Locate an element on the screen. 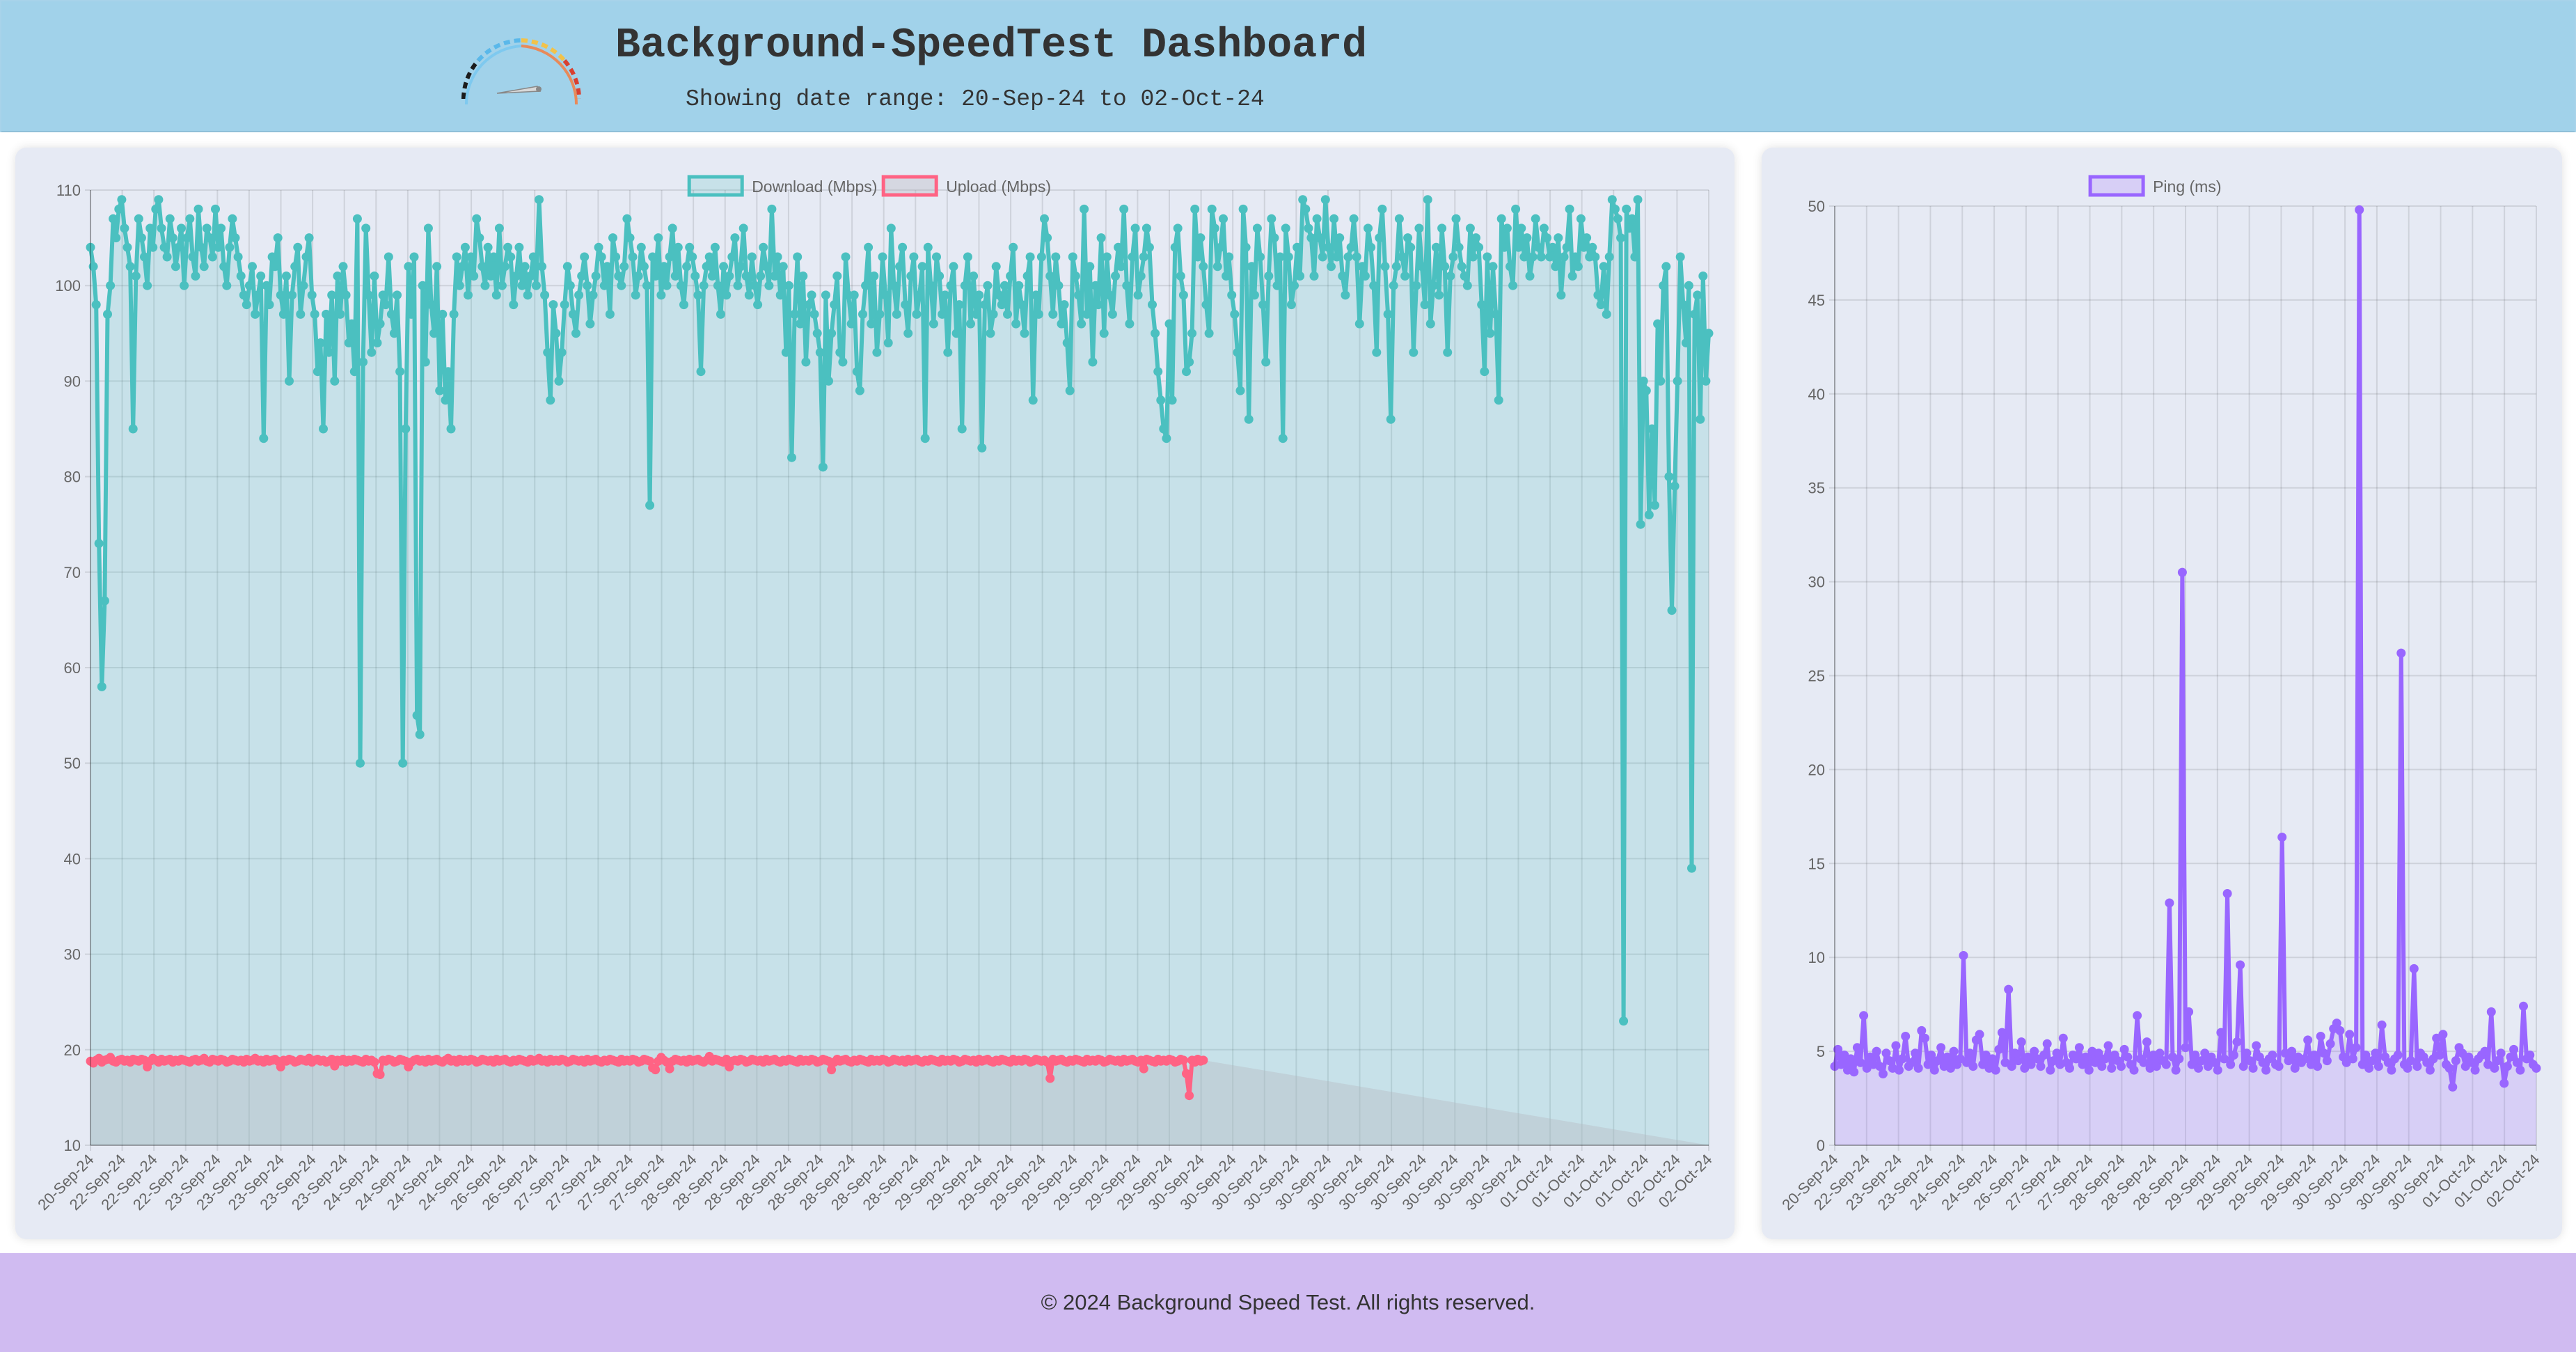 The height and width of the screenshot is (1352, 2576). y-tick-label: 10 is located at coordinates (72, 1145).